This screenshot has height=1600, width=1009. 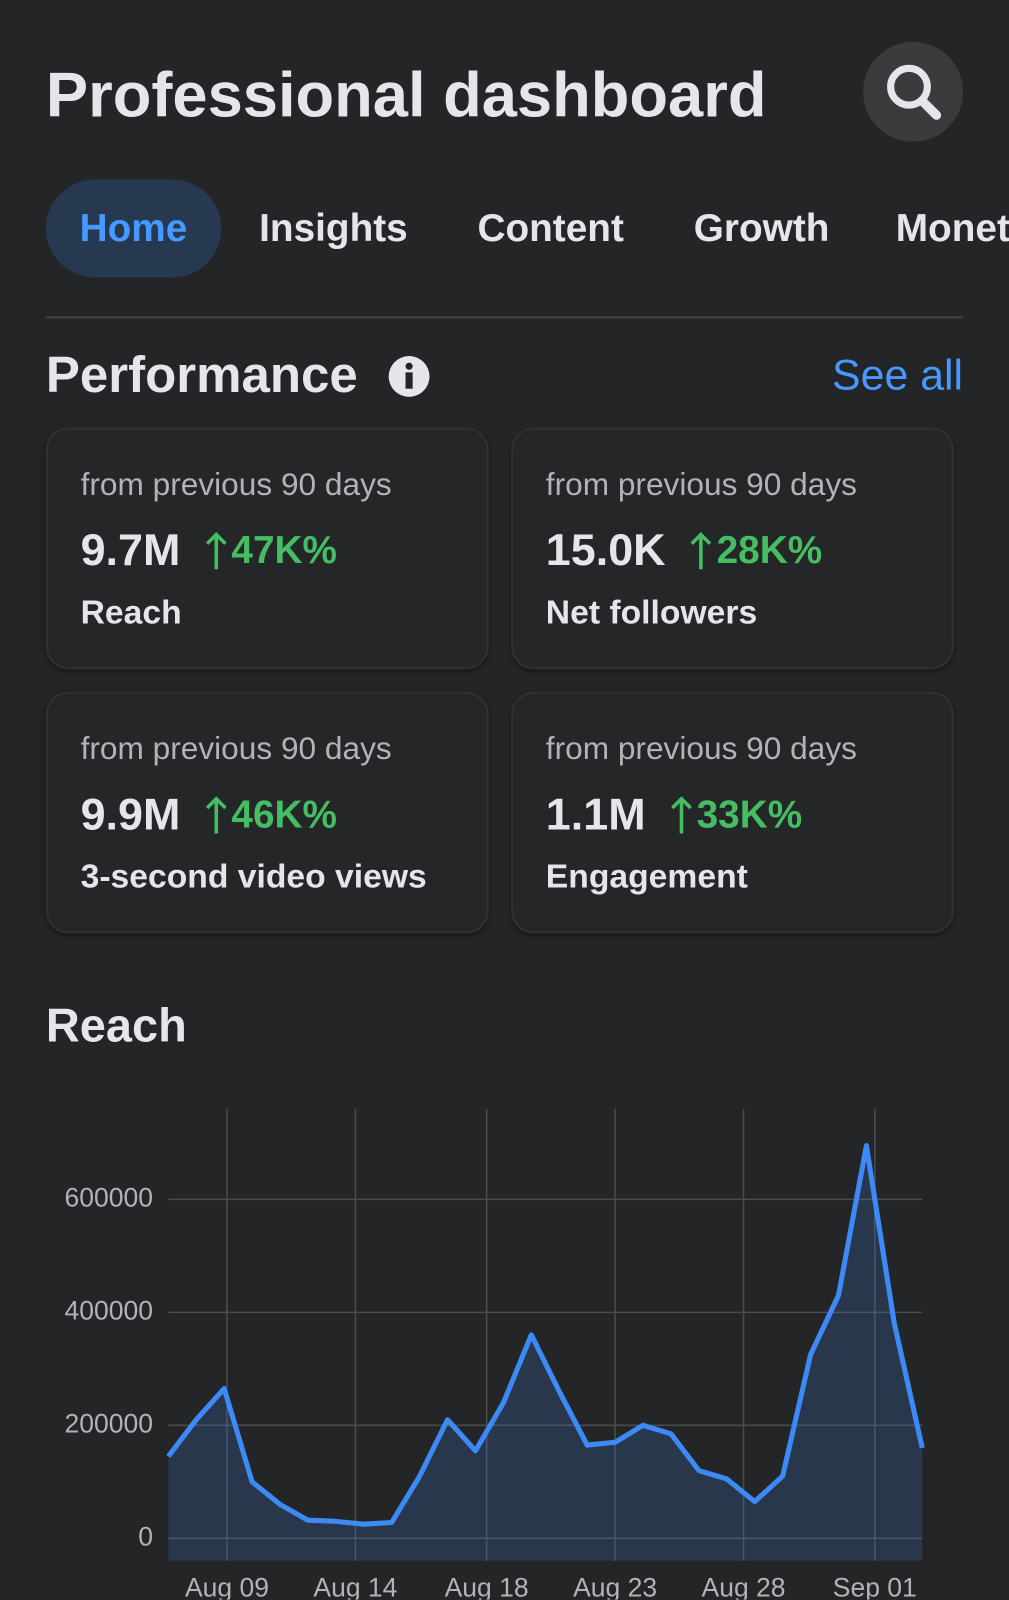 What do you see at coordinates (109, 1423) in the screenshot?
I see `y-tick-label: 200000` at bounding box center [109, 1423].